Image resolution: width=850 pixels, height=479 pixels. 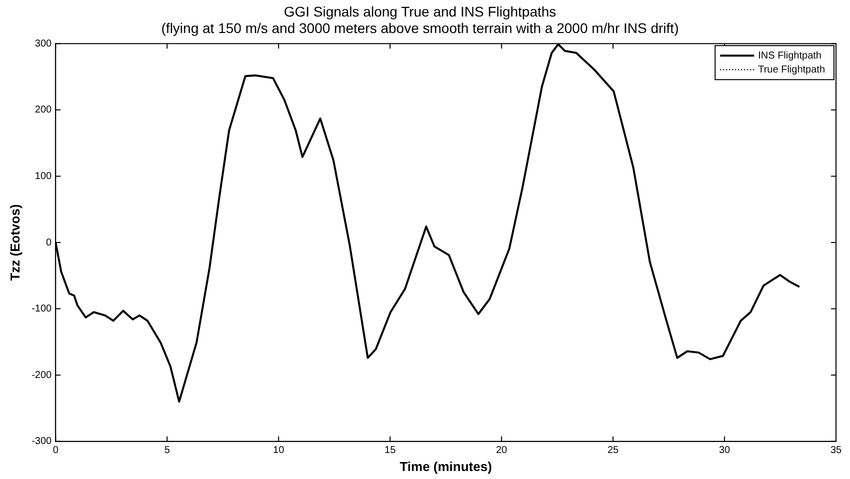 What do you see at coordinates (279, 450) in the screenshot?
I see `x-tick-label: 10` at bounding box center [279, 450].